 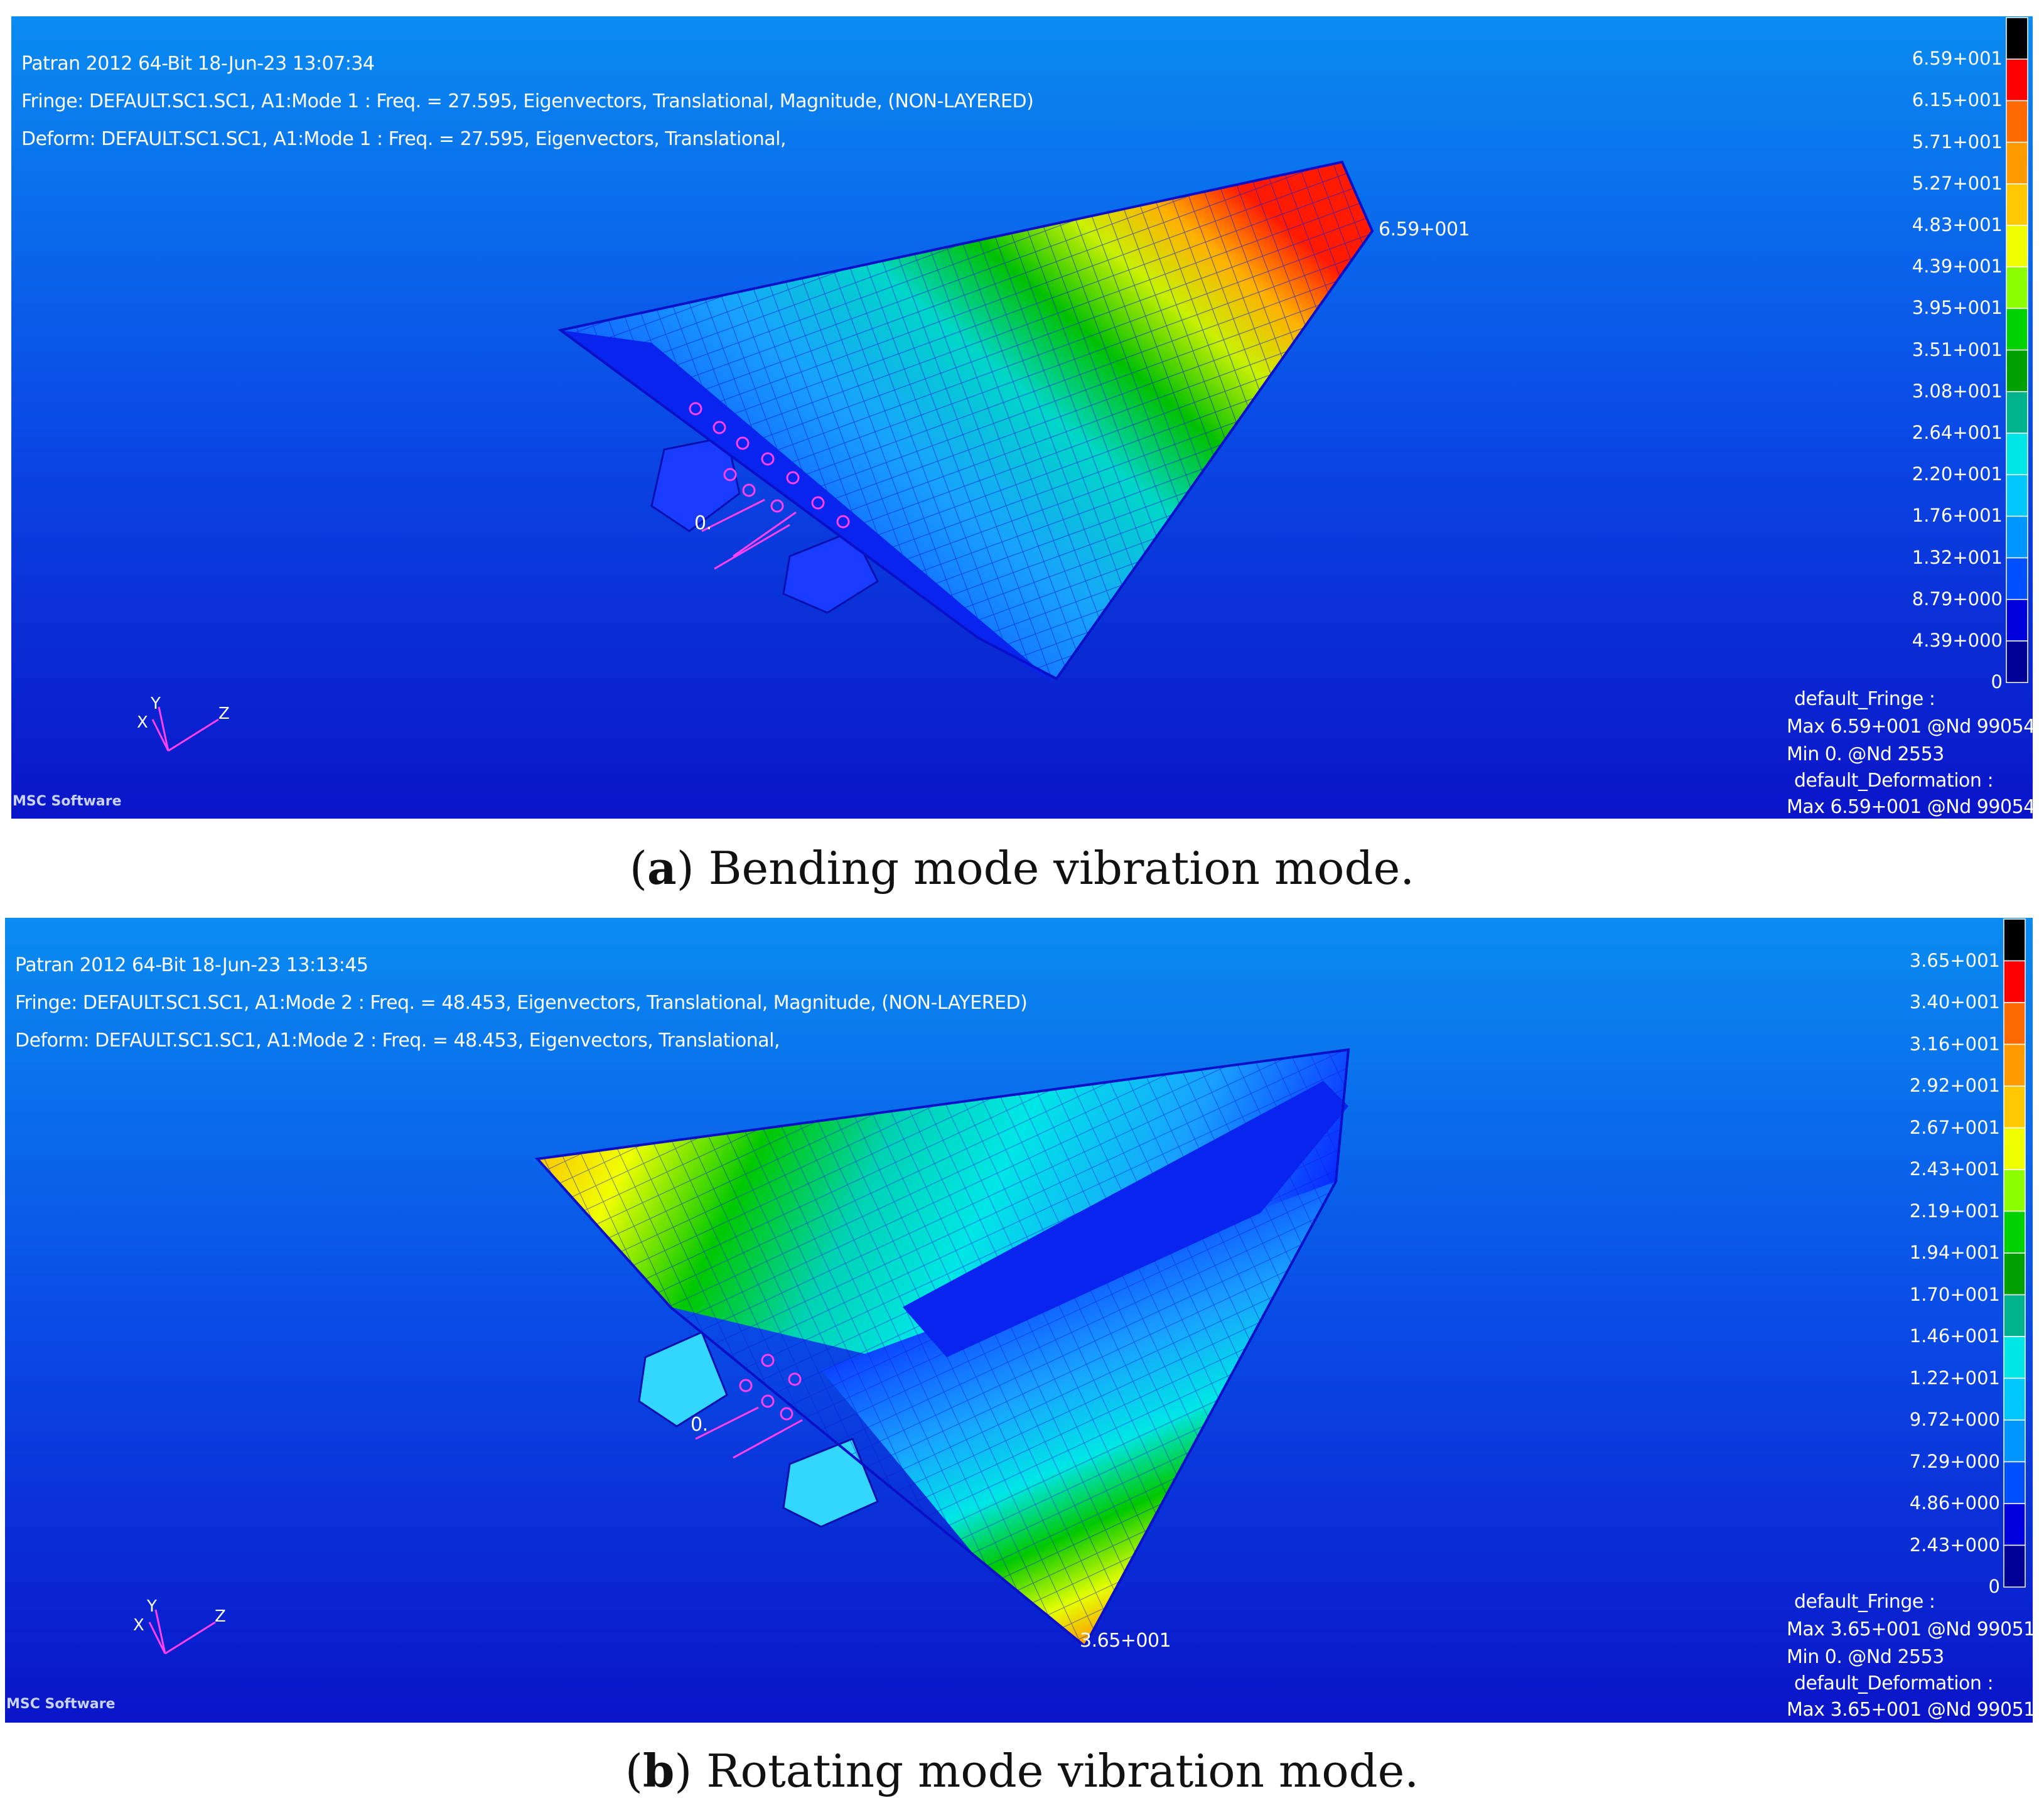 What do you see at coordinates (1957, 599) in the screenshot?
I see `colorbar-tick-label: 8.79+000` at bounding box center [1957, 599].